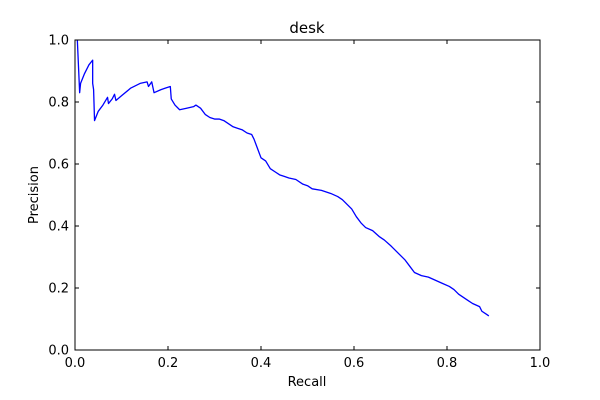  I want to click on y-axis-label: Precision, so click(34, 195).